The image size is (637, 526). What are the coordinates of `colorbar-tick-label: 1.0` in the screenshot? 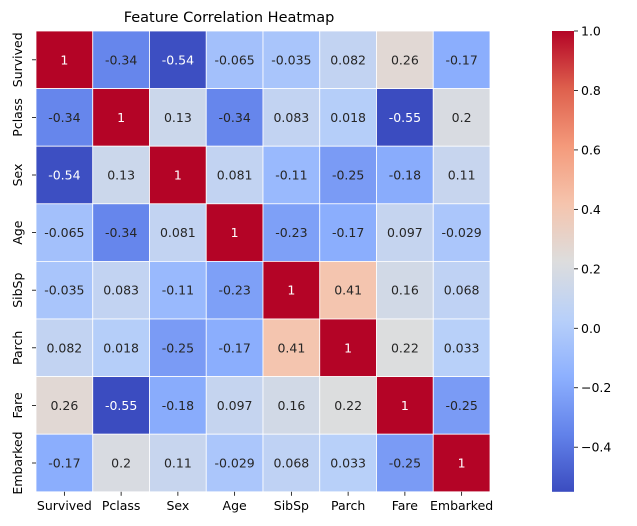 It's located at (591, 31).